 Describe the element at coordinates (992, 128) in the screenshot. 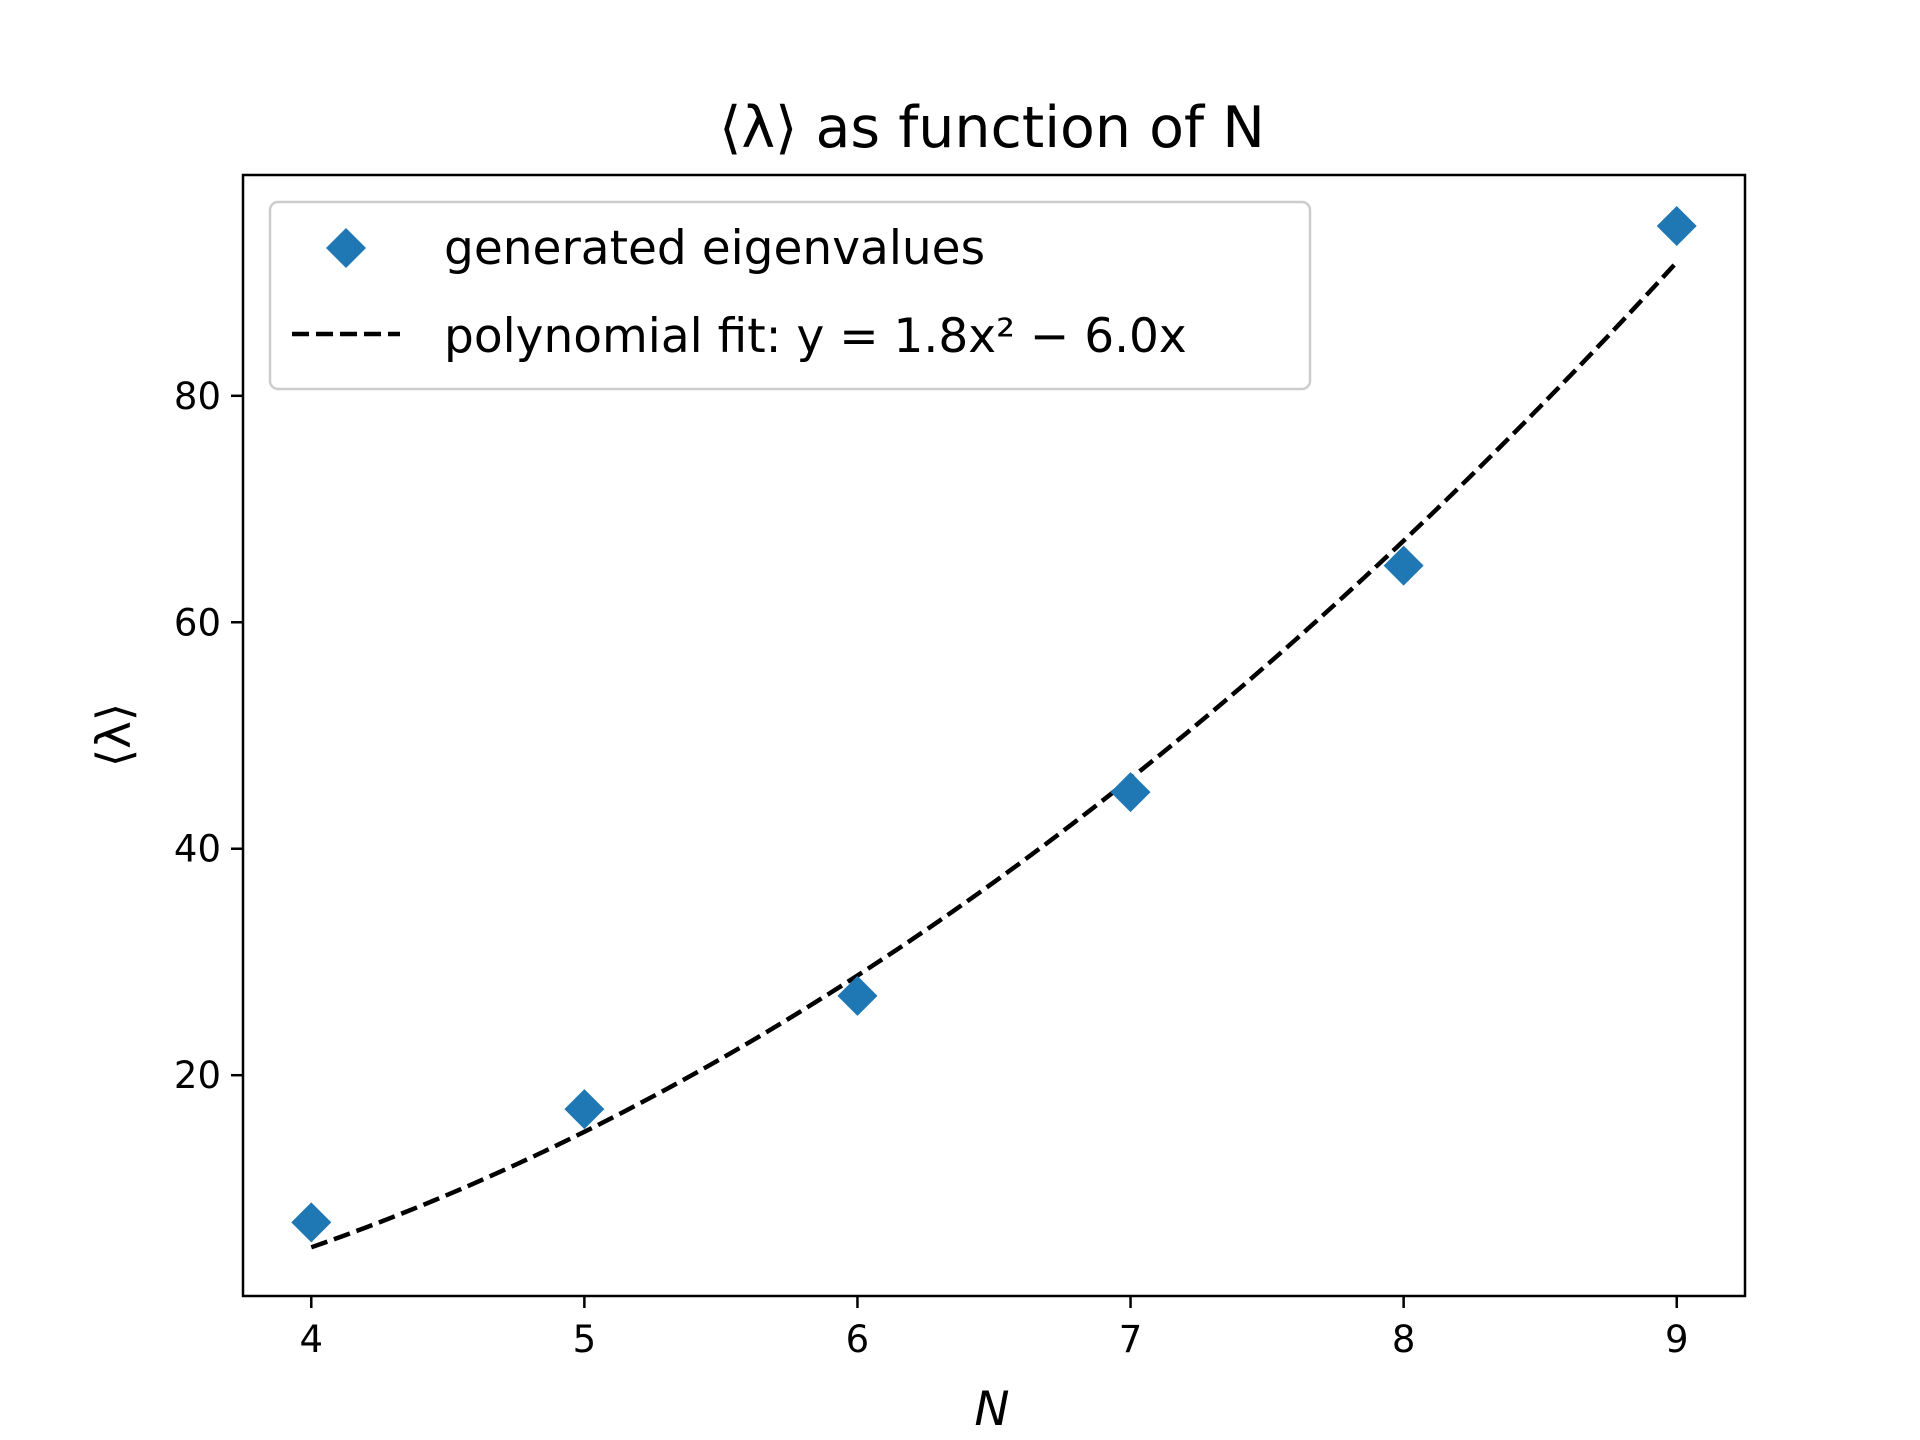

I see `chart-title: ⟨λ⟩ as function of N` at that location.